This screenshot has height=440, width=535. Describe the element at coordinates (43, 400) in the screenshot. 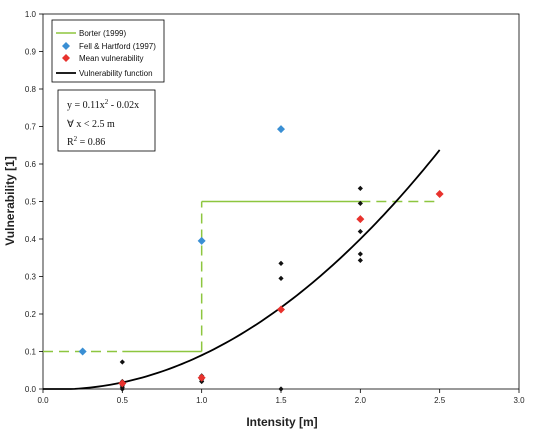

I see `x-tick-label: 0.0` at that location.